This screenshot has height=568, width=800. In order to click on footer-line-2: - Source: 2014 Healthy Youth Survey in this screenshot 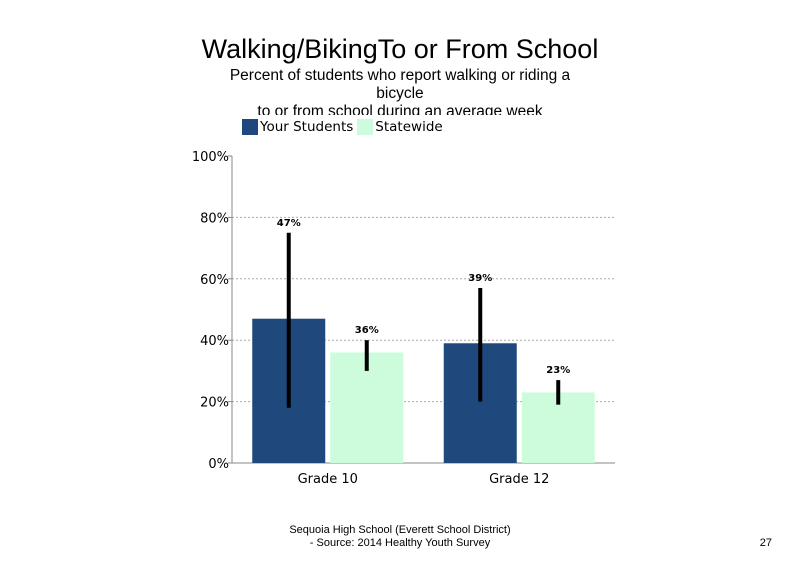, I will do `click(400, 543)`.